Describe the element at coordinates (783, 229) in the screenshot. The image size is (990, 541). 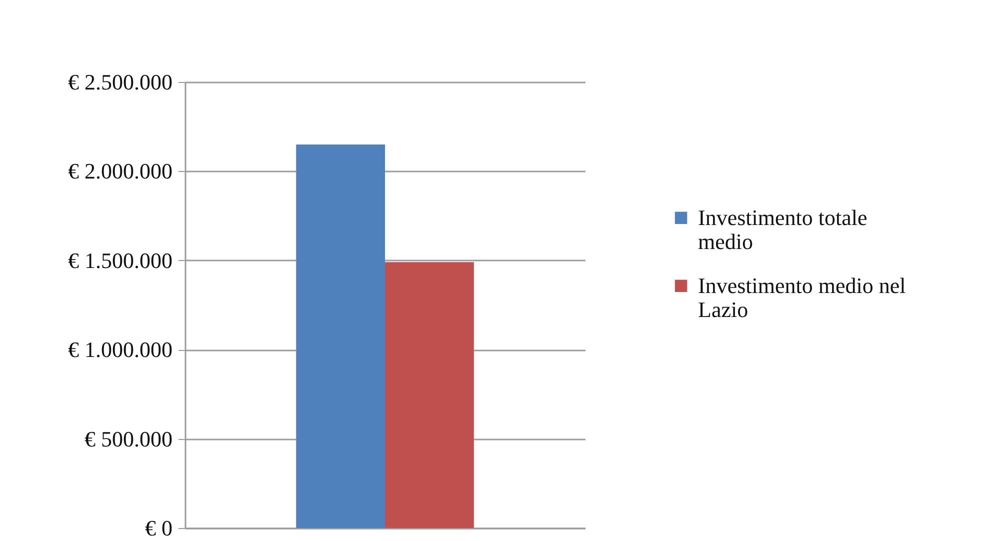
I see `legend-label: Investimento totale medio` at that location.